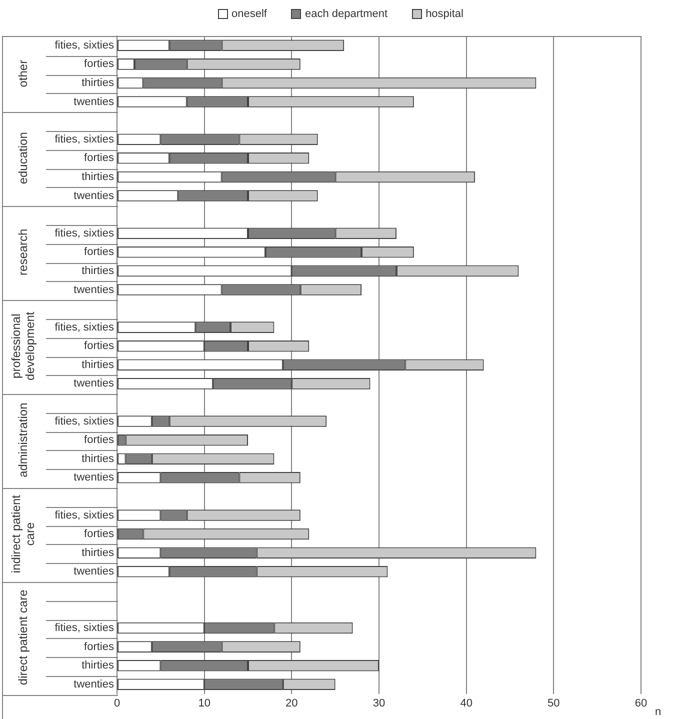  Describe the element at coordinates (445, 14) in the screenshot. I see `legend-label: hospital` at that location.